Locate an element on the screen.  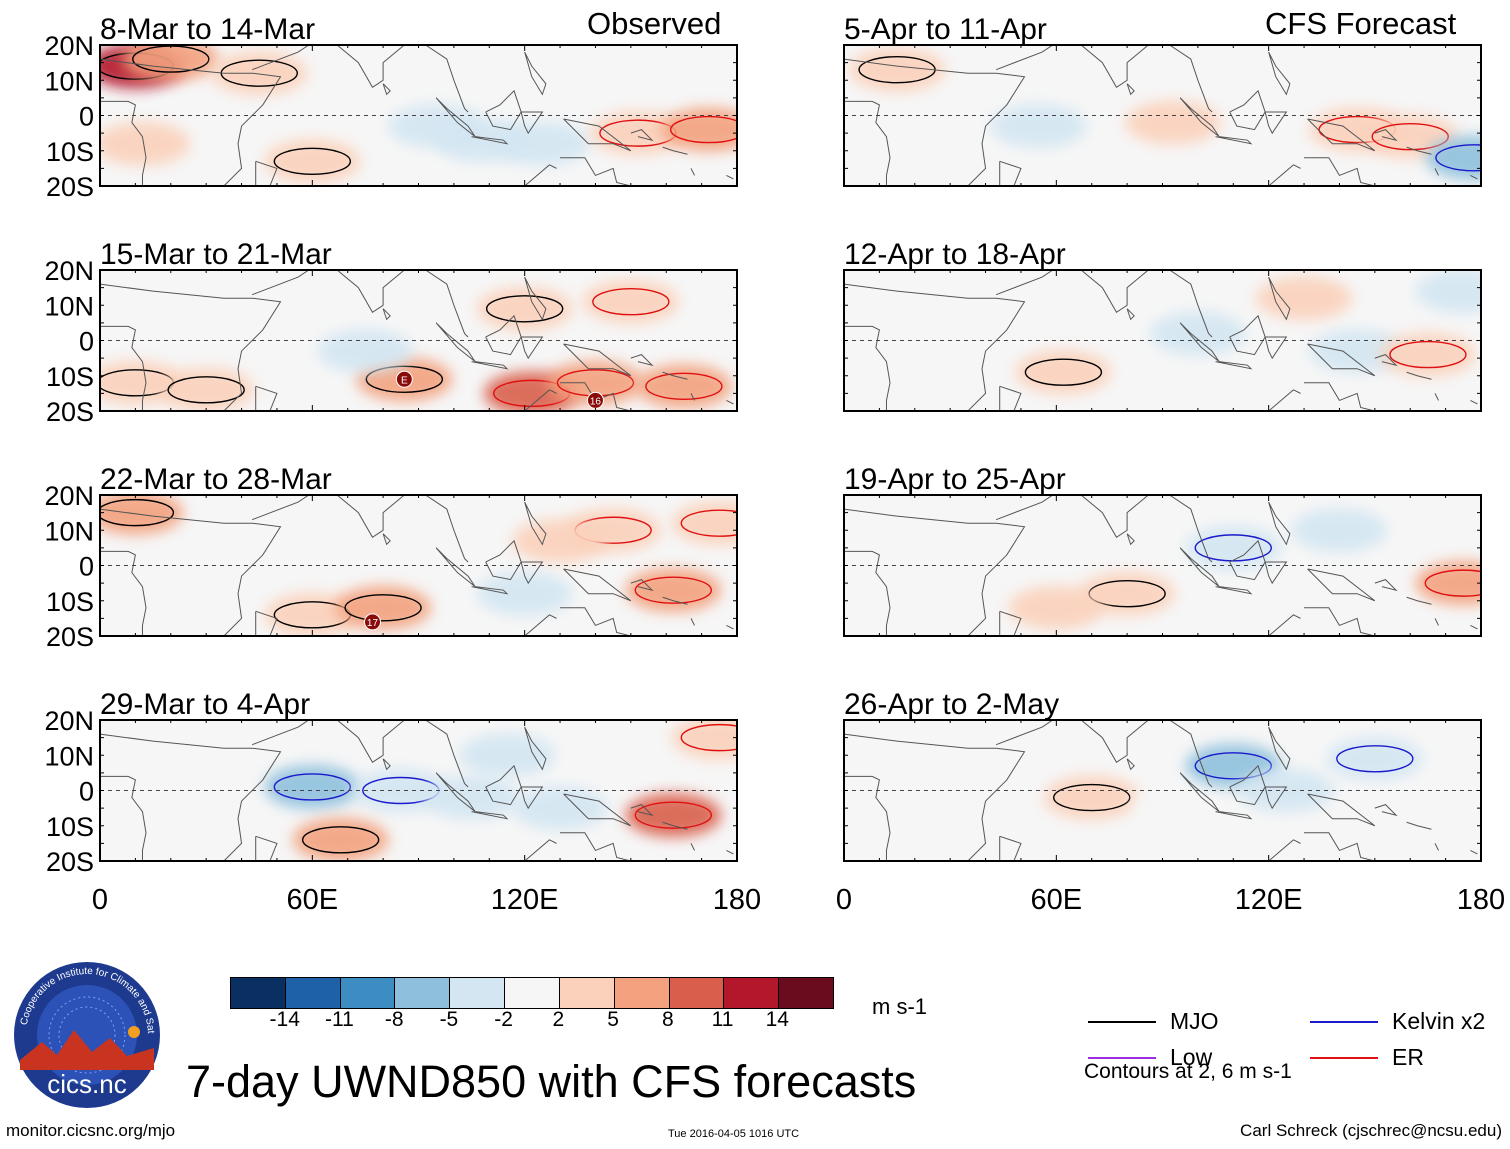
storm-label: 16 is located at coordinates (596, 401).